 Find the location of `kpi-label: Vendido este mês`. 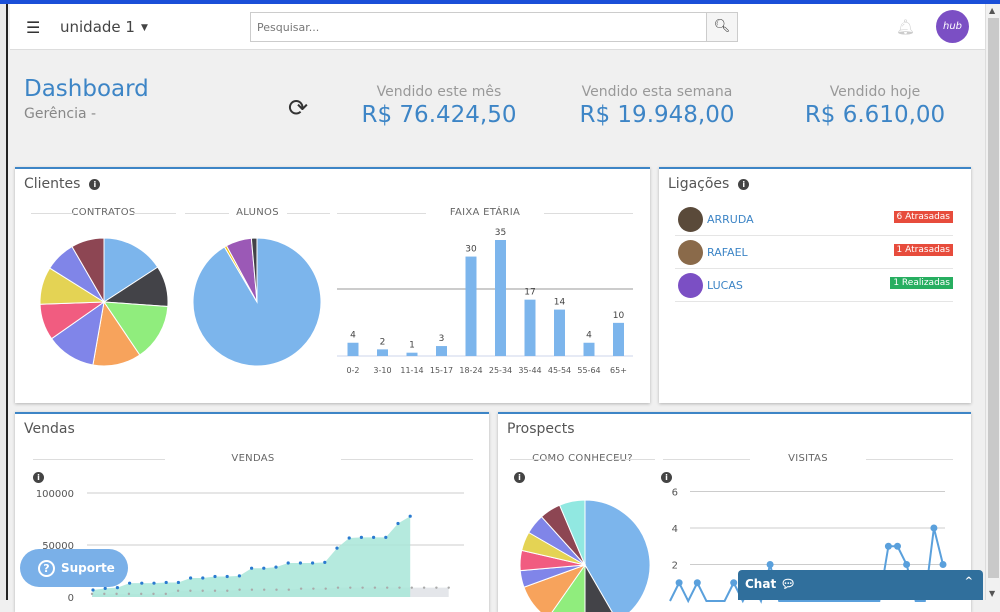

kpi-label: Vendido este mês is located at coordinates (439, 92).